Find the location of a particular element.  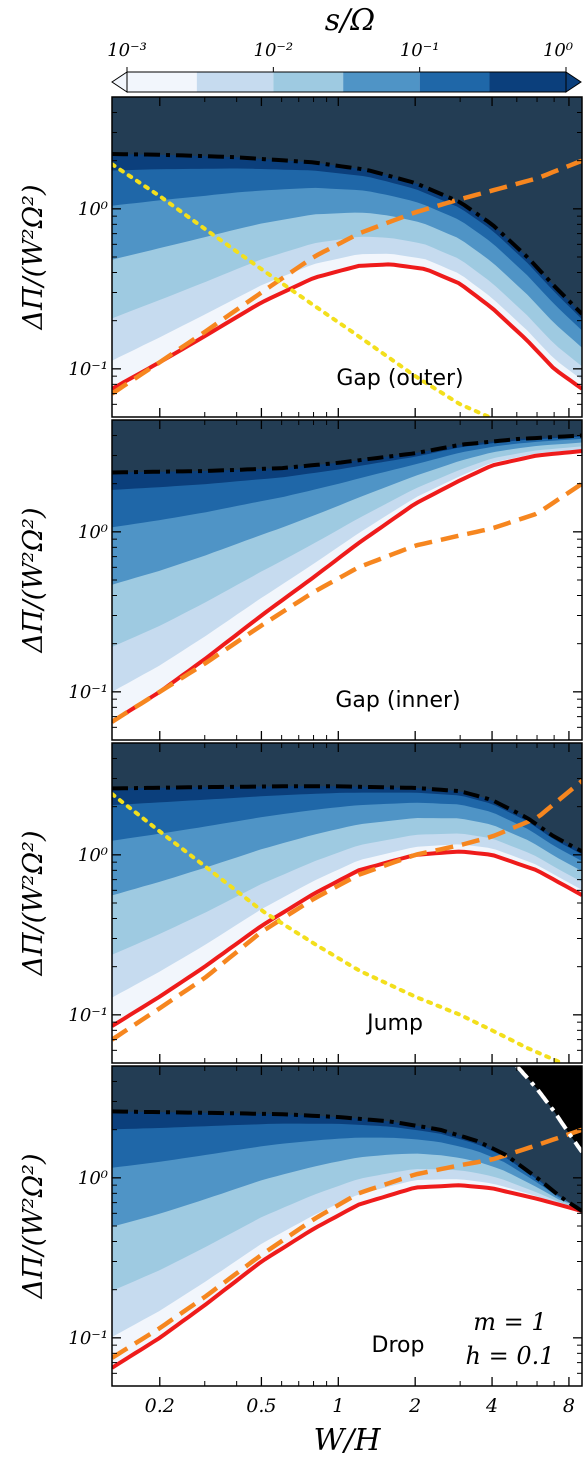

colorbar-extend-low is located at coordinates (119, 82).